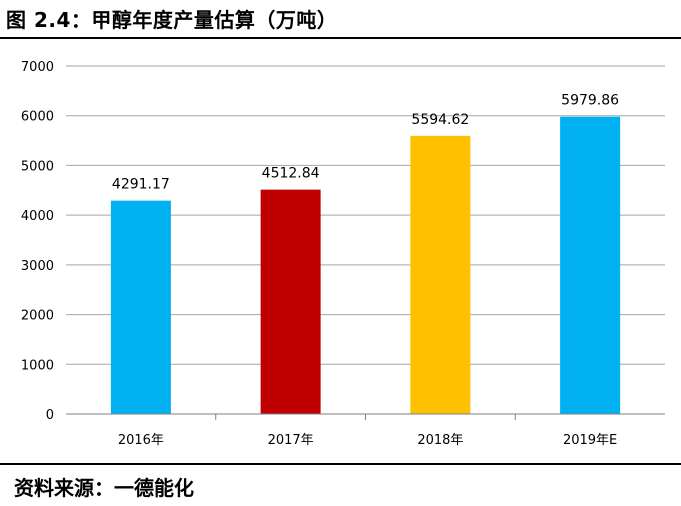  What do you see at coordinates (37, 241) in the screenshot?
I see `y-axis-ticks: 0 1000 2000 3000 4000 5000 6000 7000` at bounding box center [37, 241].